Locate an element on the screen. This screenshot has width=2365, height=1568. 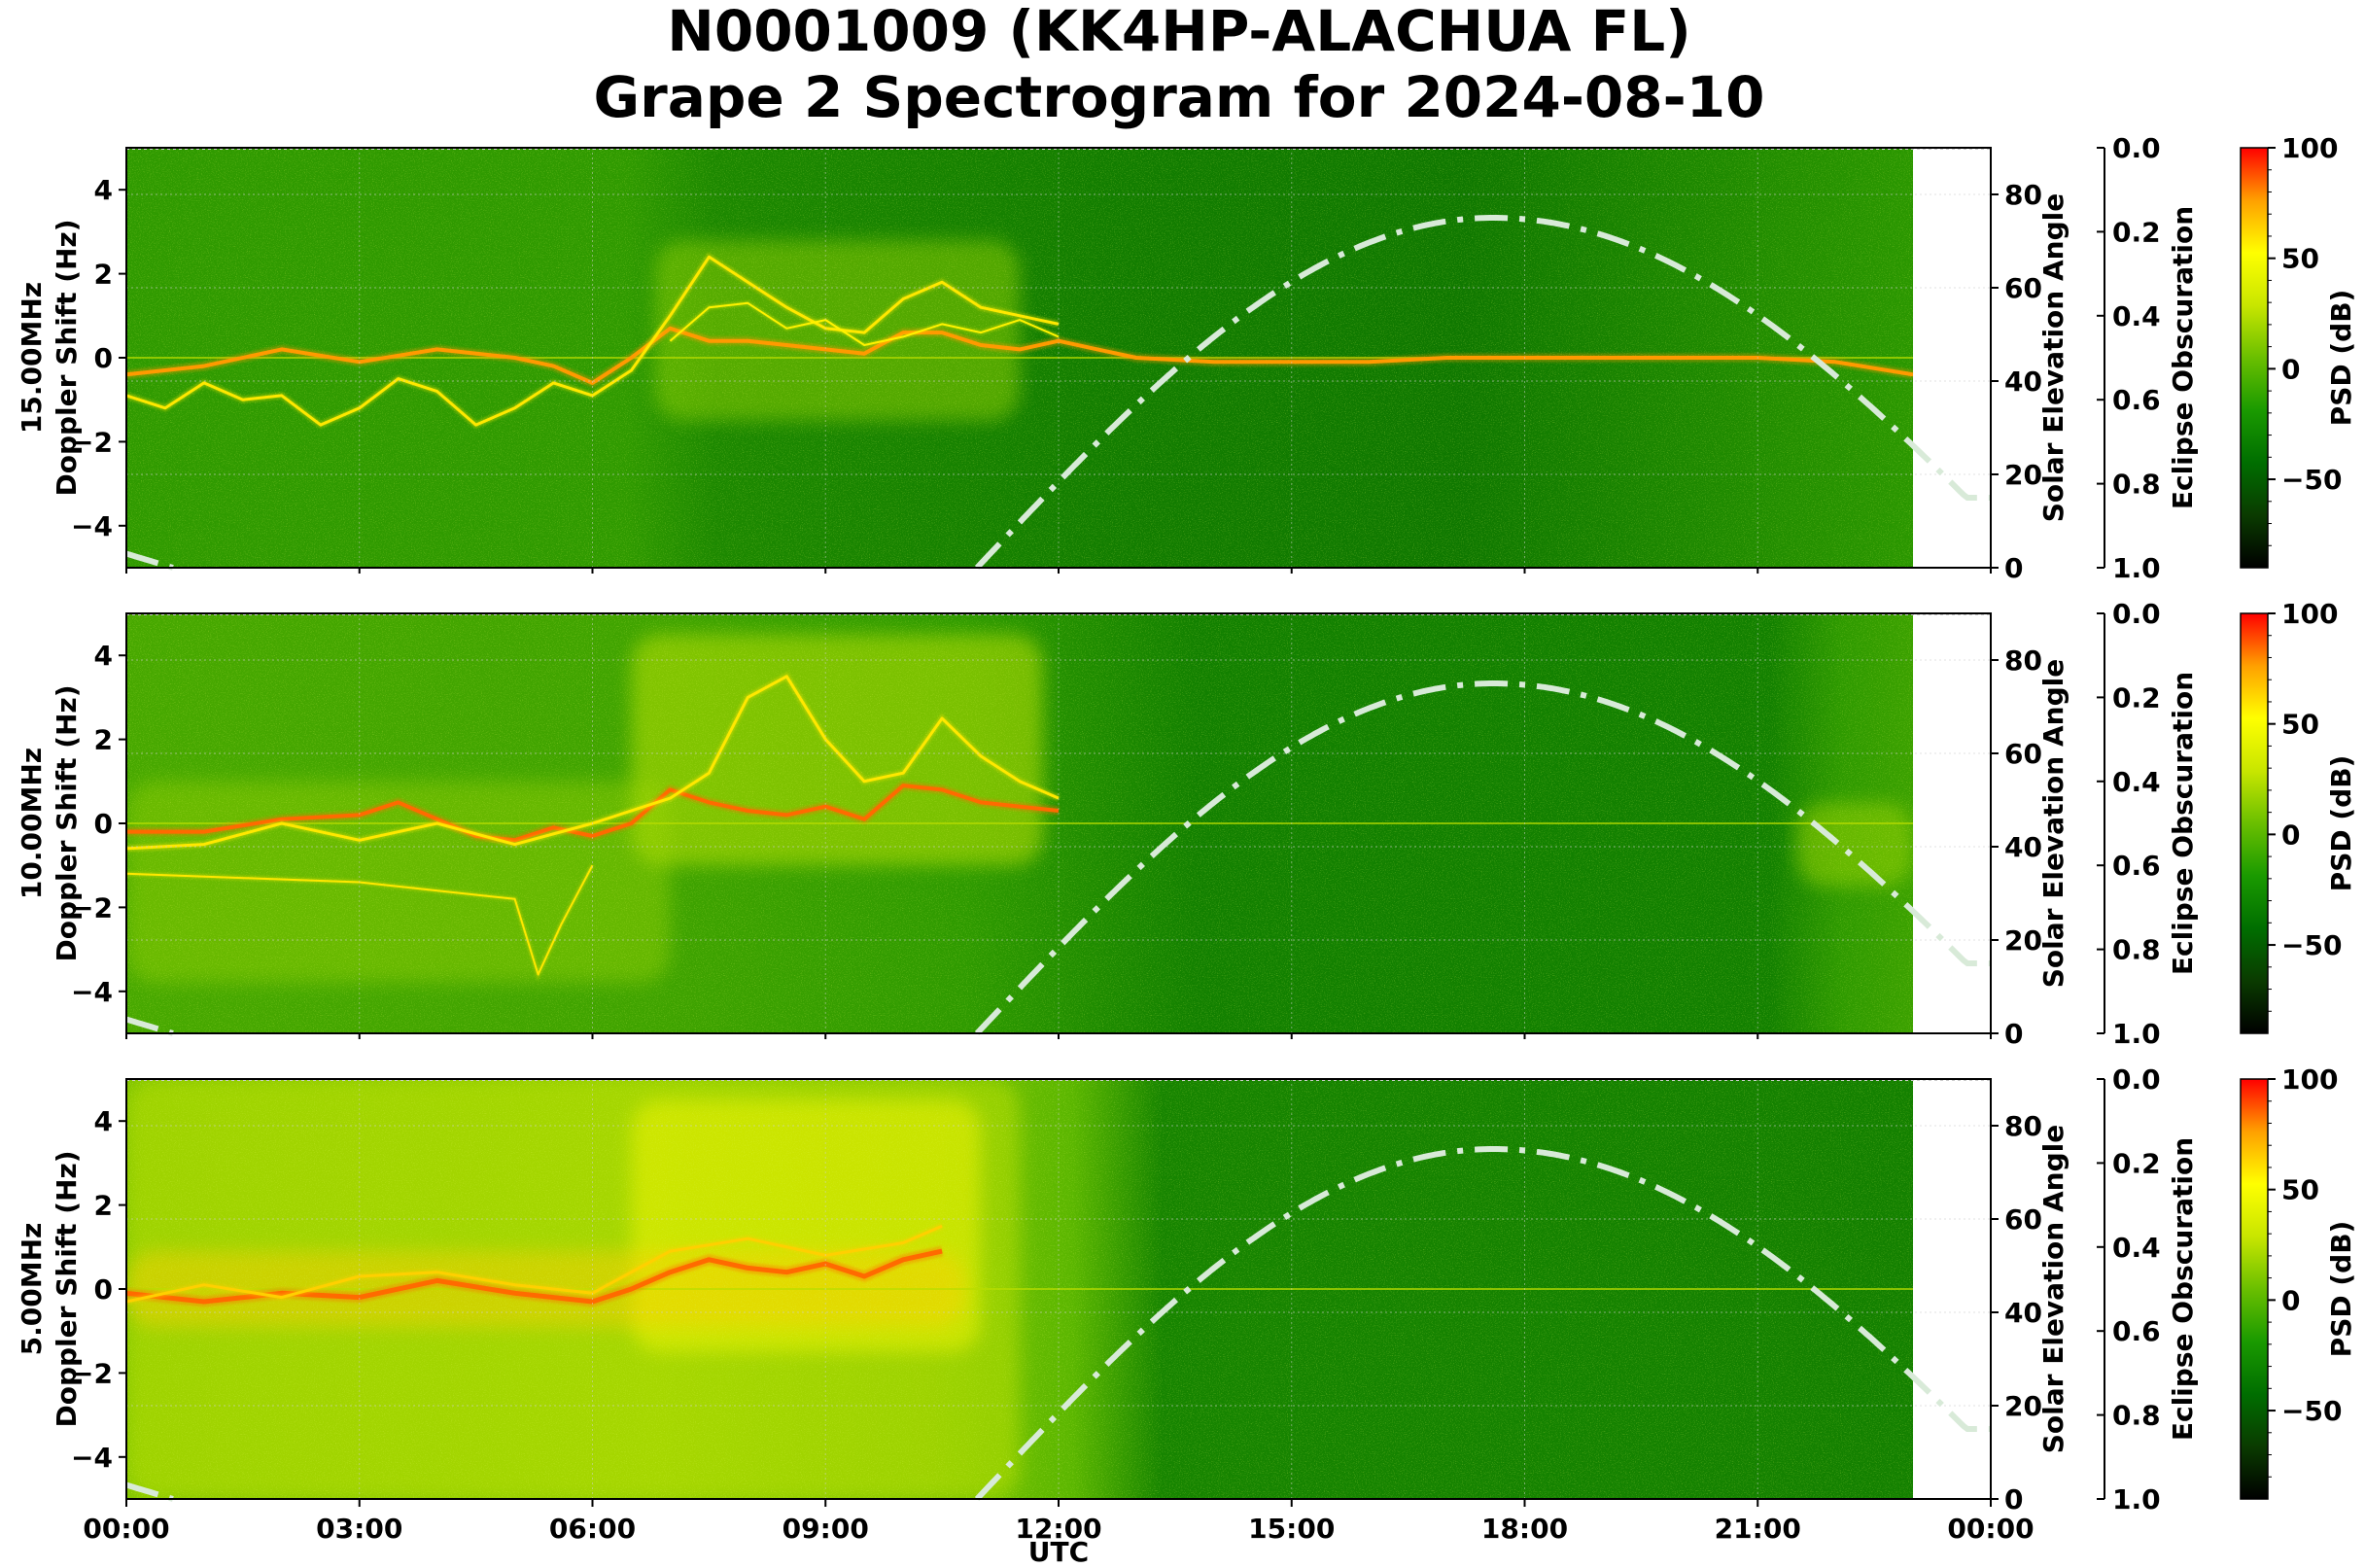
x-tick-label: 21:00 is located at coordinates (1758, 1529).